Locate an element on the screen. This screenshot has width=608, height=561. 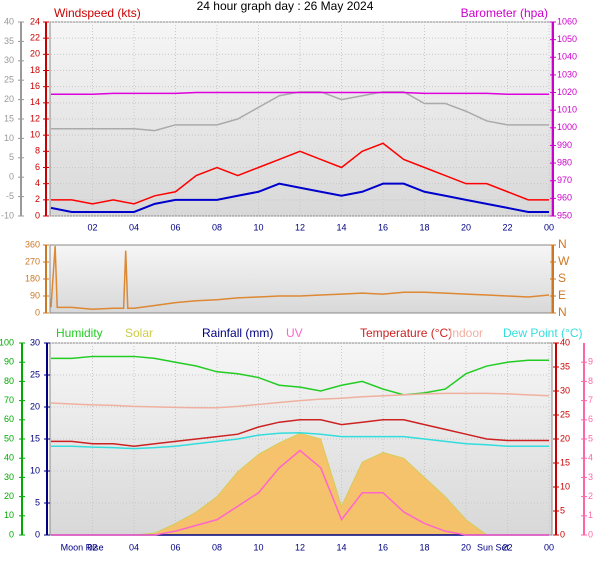
y-tick-label: 1050 is located at coordinates (567, 39).